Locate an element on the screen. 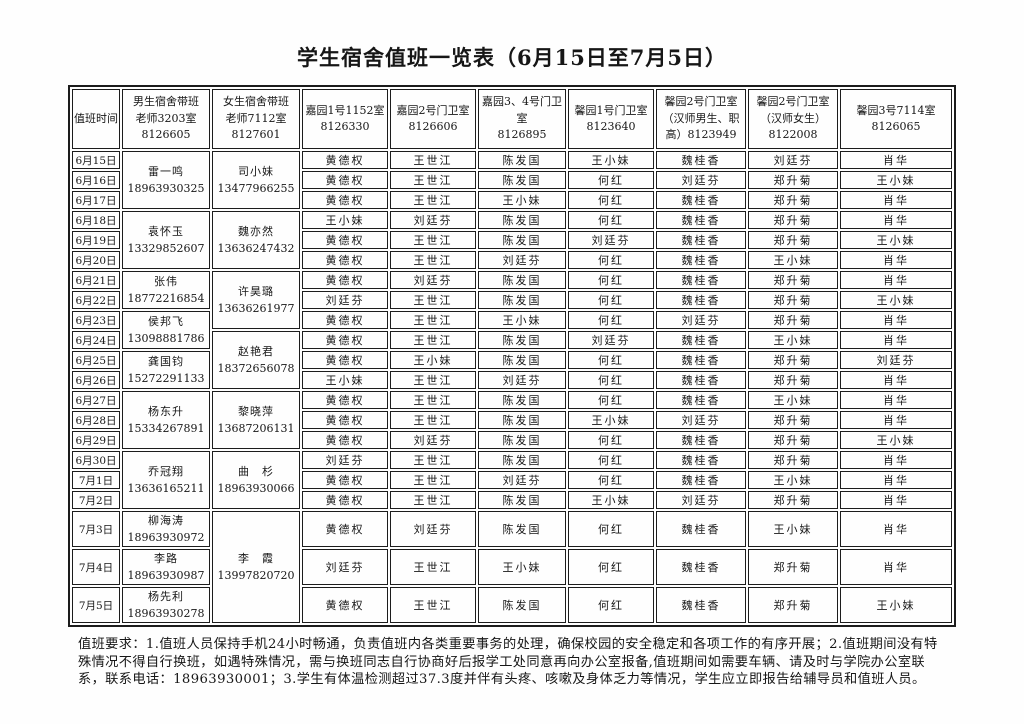 Image resolution: width=1024 pixels, height=724 pixels. date-cell: 6月17日 is located at coordinates (96, 200).